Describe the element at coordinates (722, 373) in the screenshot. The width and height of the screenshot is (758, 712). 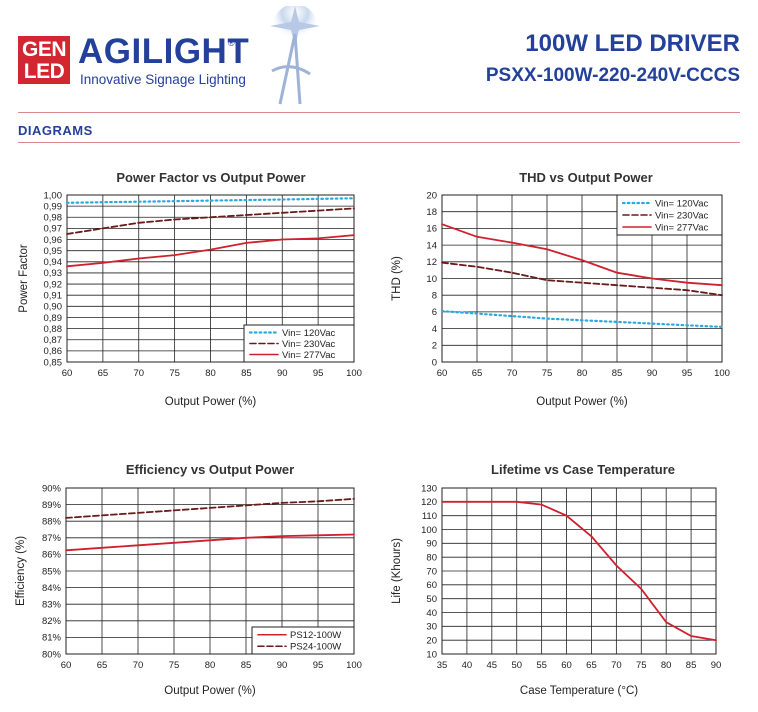
I see `thd-x-tick-label: 100` at that location.